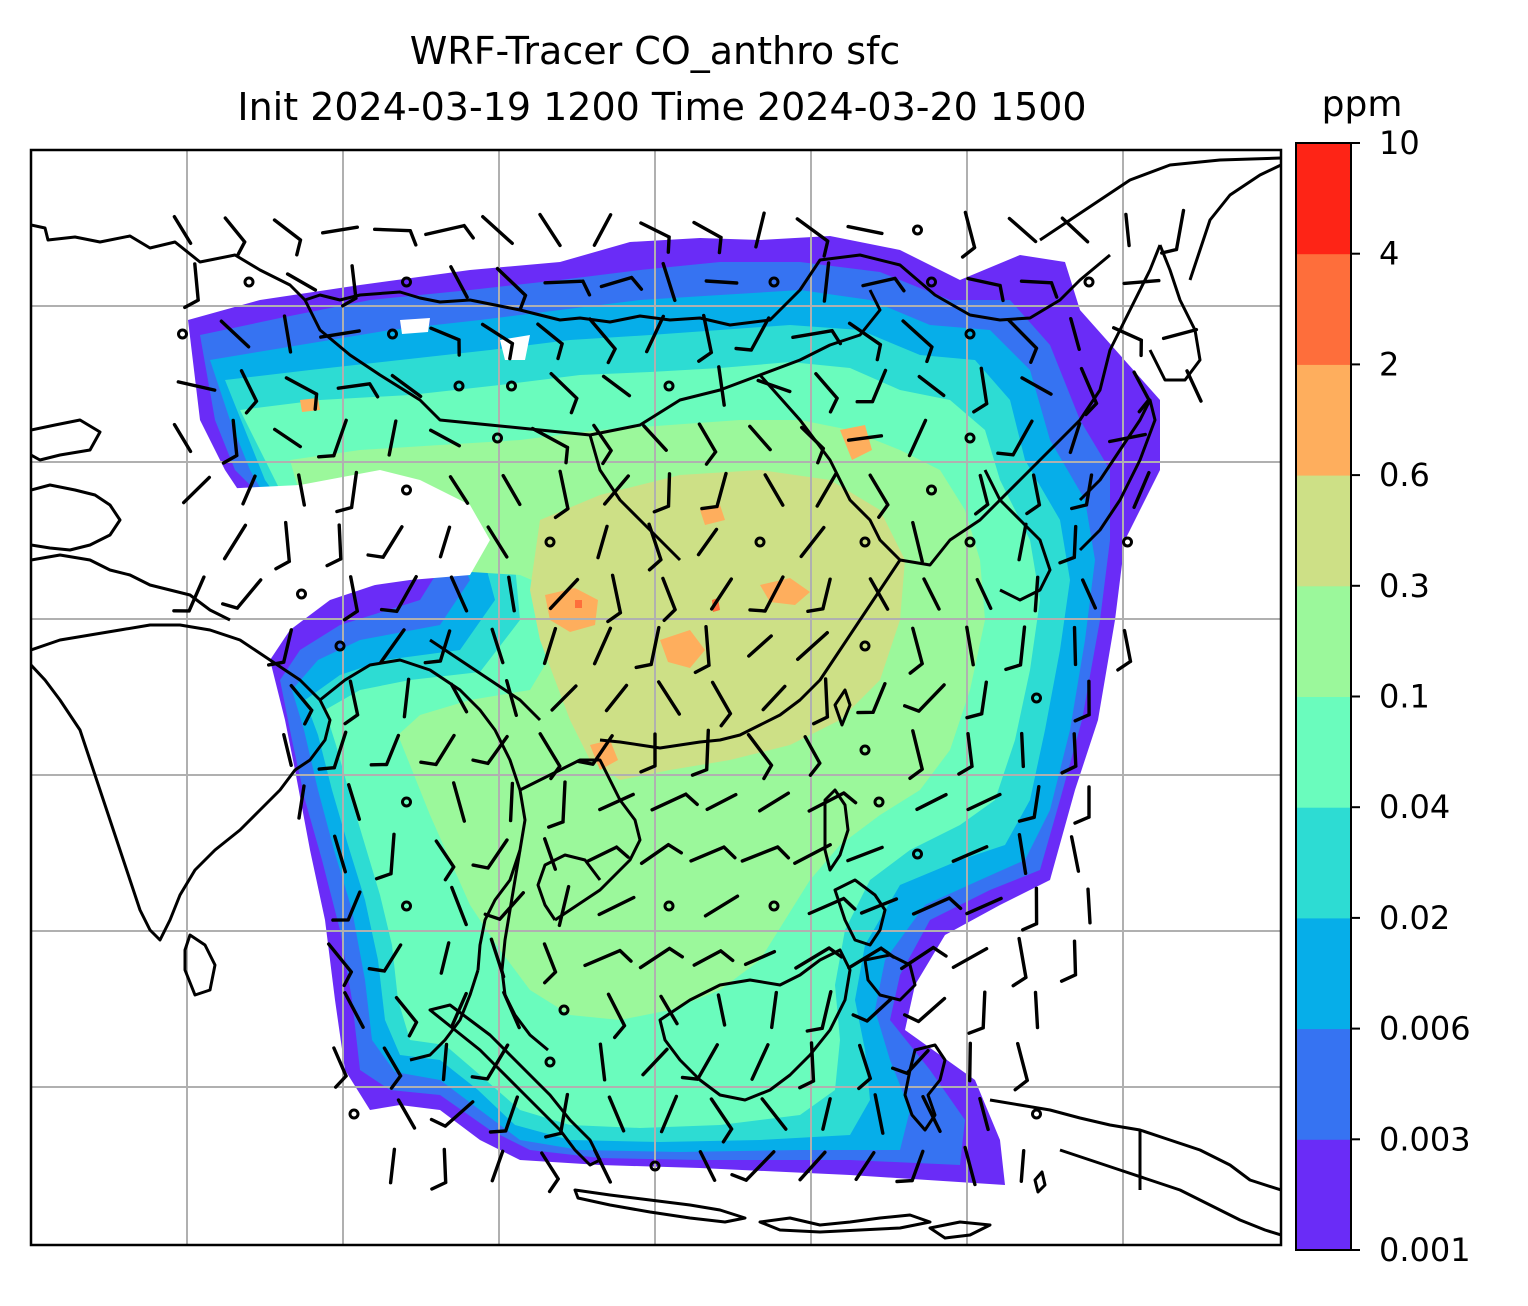  Describe the element at coordinates (1399, 143) in the screenshot. I see `colorbar-tick-label: 10` at that location.